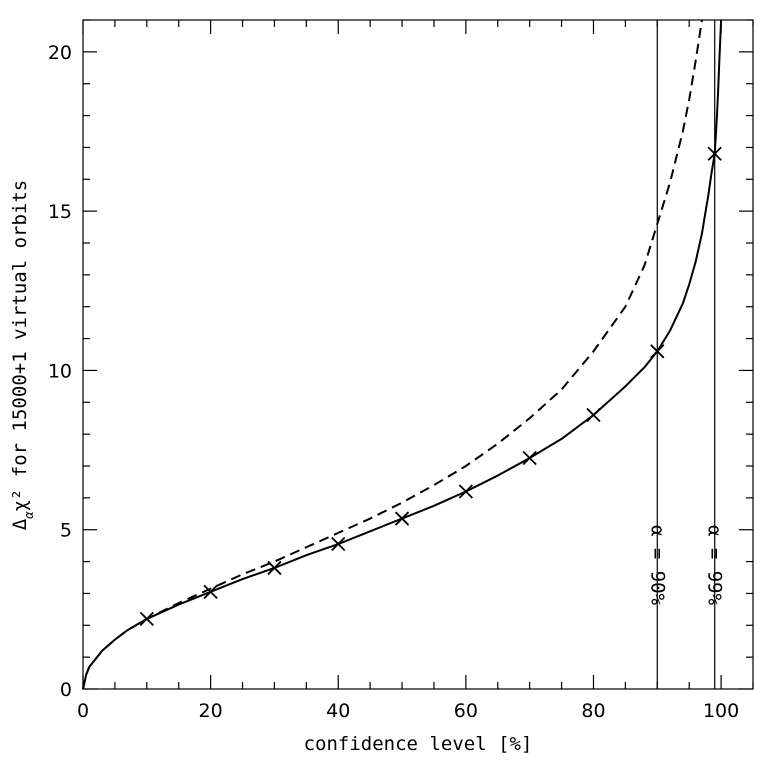  What do you see at coordinates (721, 711) in the screenshot?
I see `x-tick-label: 100` at bounding box center [721, 711].